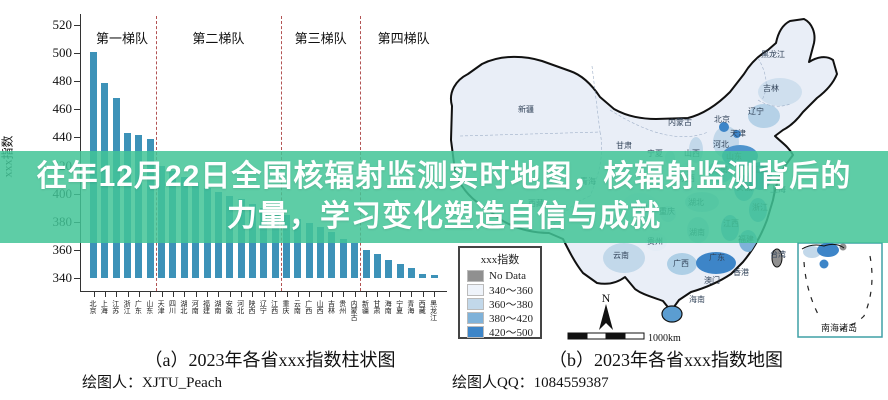 The width and height of the screenshot is (888, 400). I want to click on svg-text: 1000km, so click(664, 338).